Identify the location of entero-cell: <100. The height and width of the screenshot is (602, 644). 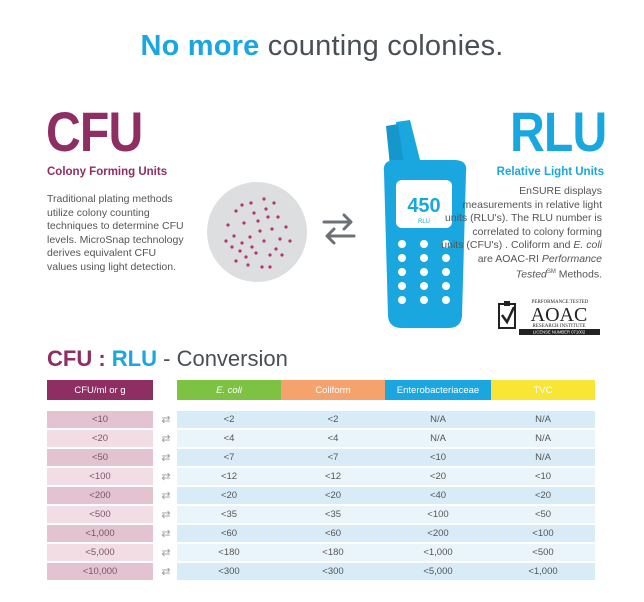
(438, 514).